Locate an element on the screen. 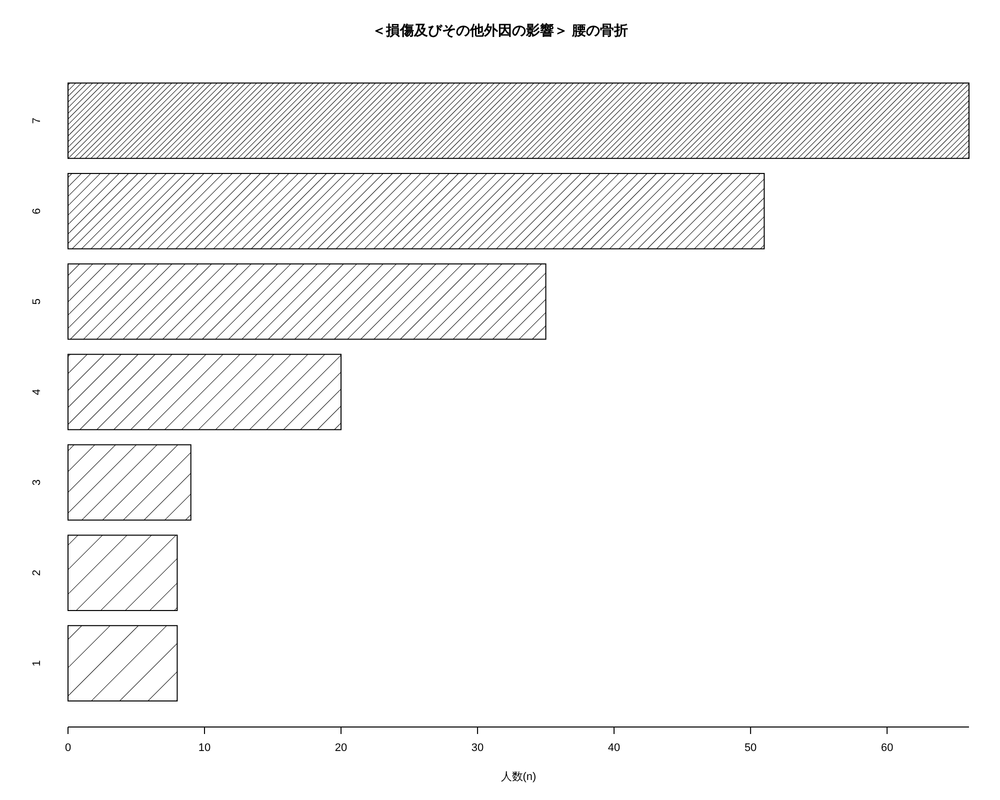 The width and height of the screenshot is (1000, 800). x-tick-label: 20 is located at coordinates (341, 748).